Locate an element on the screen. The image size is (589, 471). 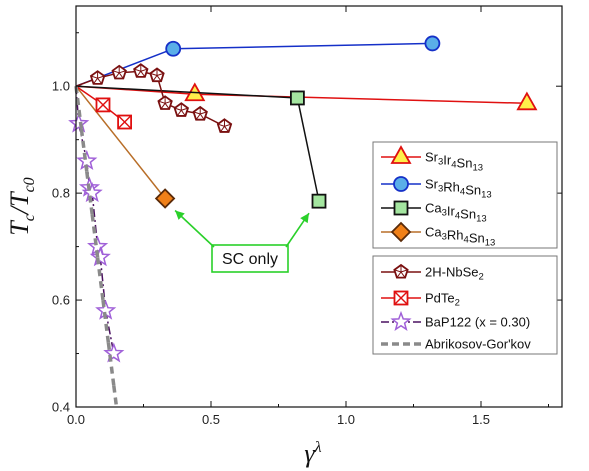
legend-entry-3: Ca3Rh4Sn13 is located at coordinates (438, 235).